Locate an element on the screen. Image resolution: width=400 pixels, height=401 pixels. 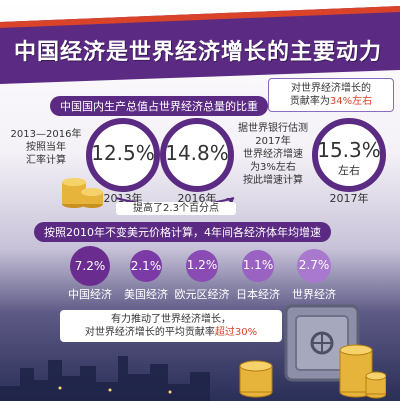
coin-stack-icon is located at coordinates (82, 189).